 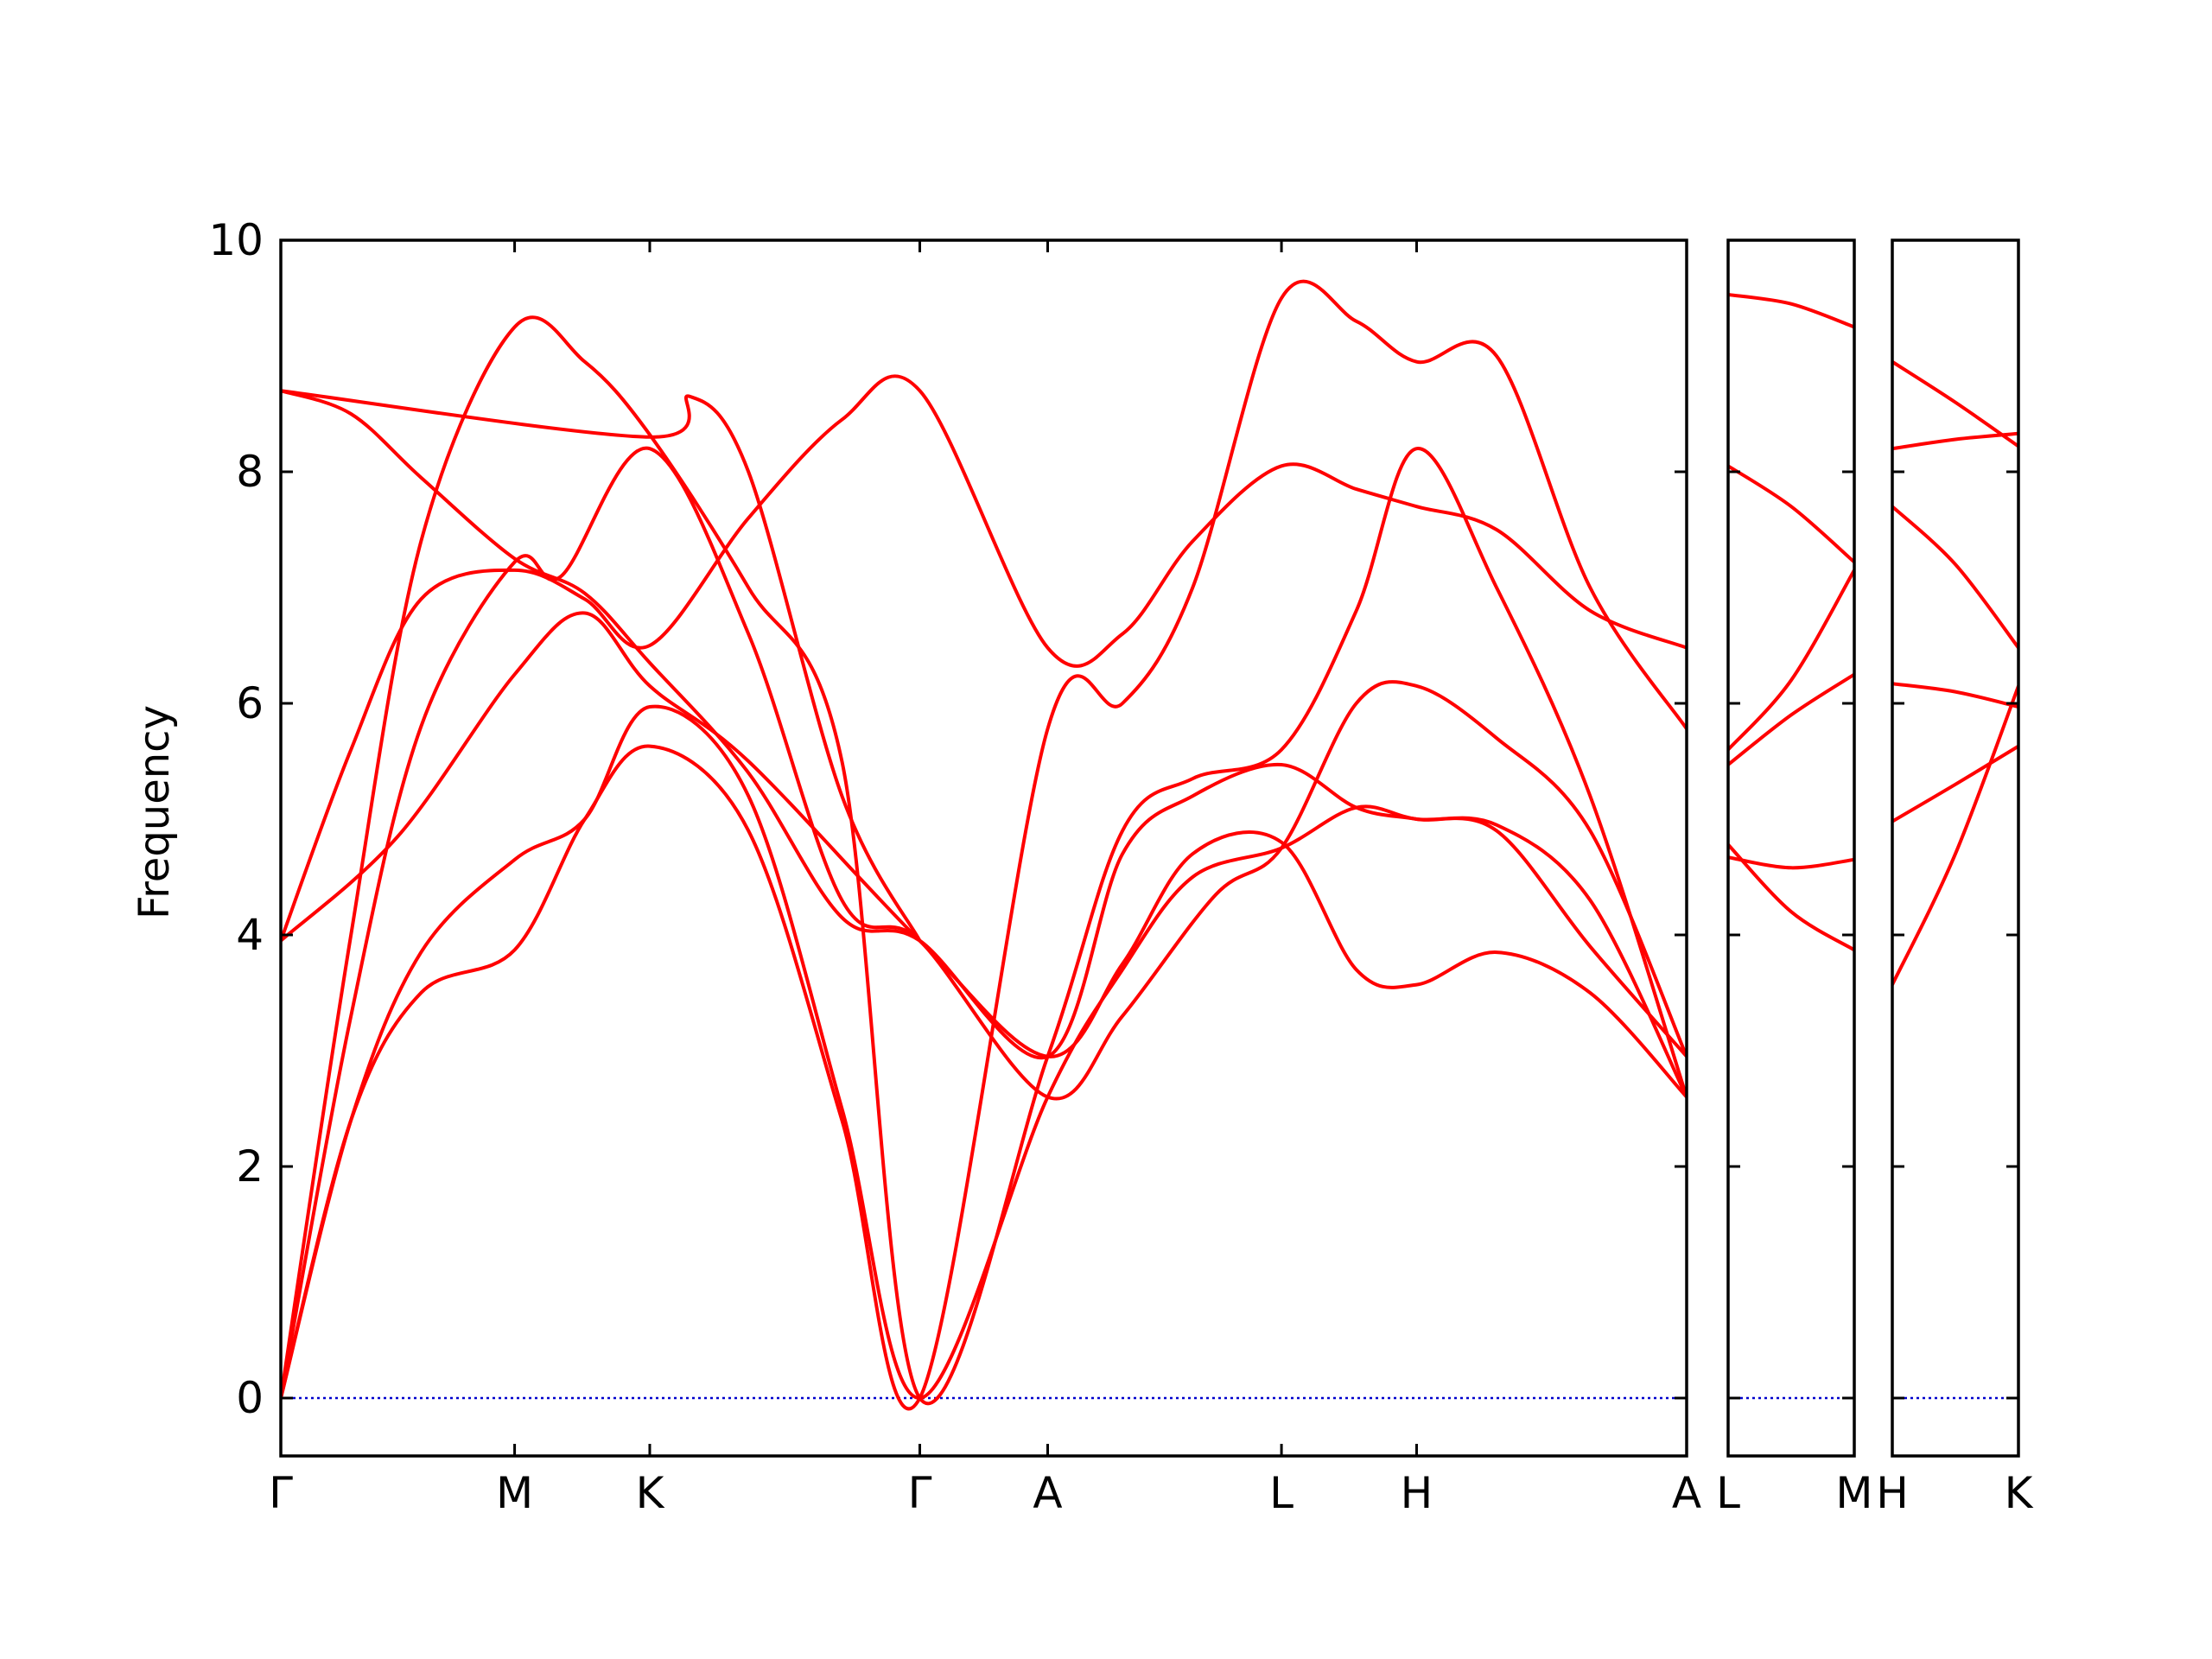 What do you see at coordinates (250, 1398) in the screenshot?
I see `y-tick-label: 0` at bounding box center [250, 1398].